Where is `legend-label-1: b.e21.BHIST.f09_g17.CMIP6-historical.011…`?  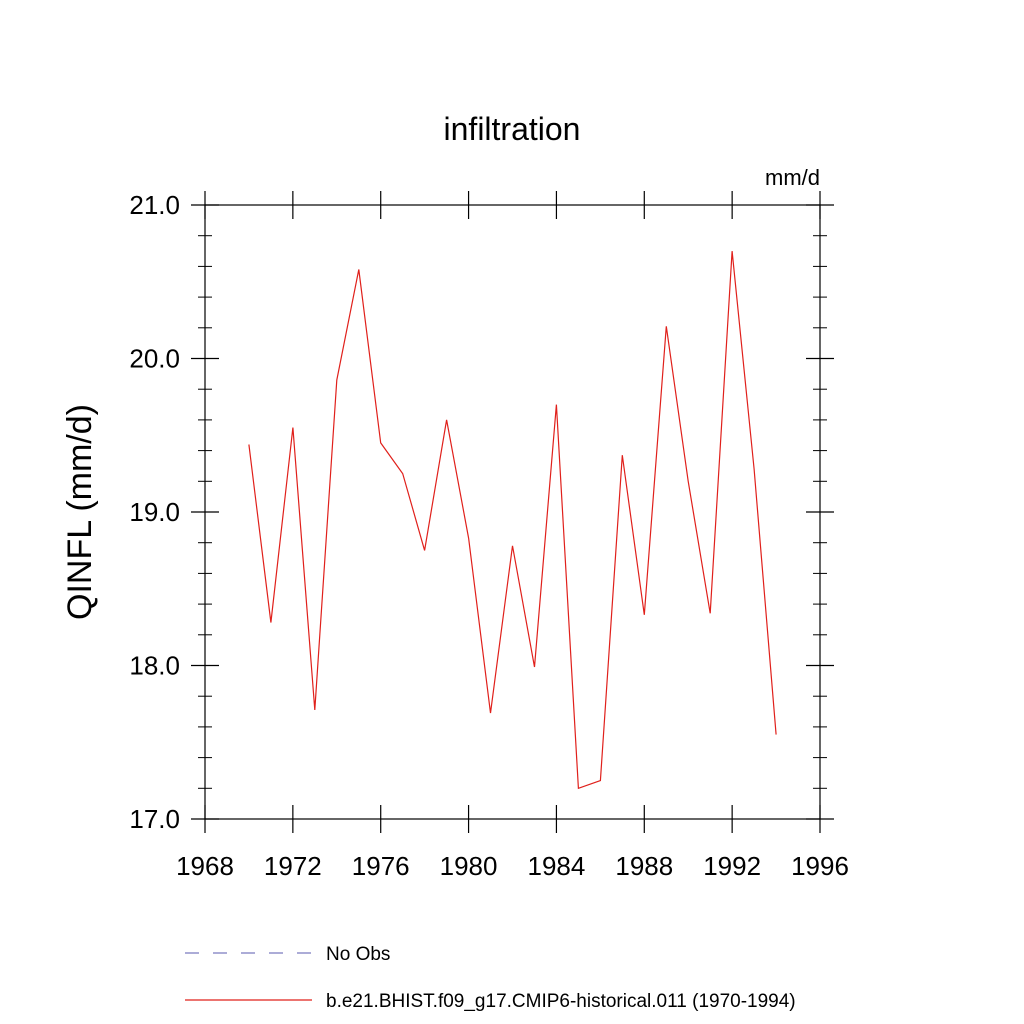
legend-label-1: b.e21.BHIST.f09_g17.CMIP6-historical.011… is located at coordinates (561, 1001).